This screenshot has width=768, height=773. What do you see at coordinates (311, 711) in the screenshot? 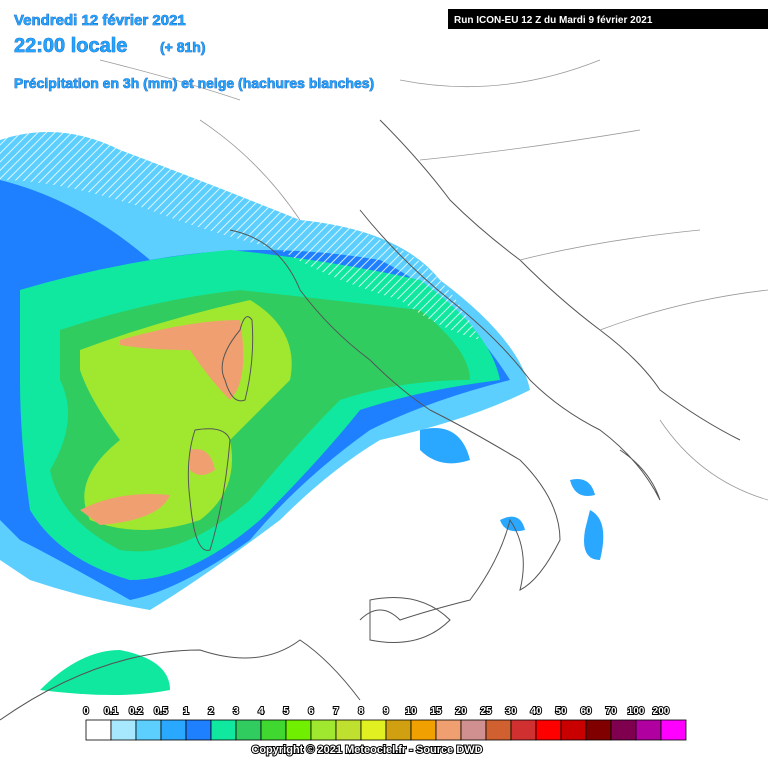
I see `legend-label: 6` at bounding box center [311, 711].